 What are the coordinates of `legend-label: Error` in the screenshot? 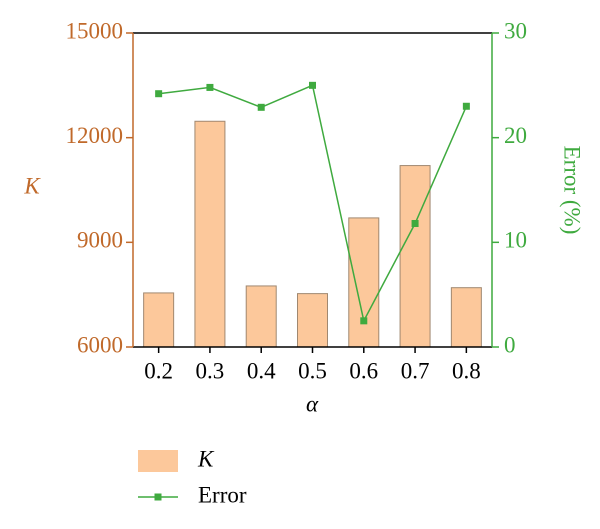 It's located at (222, 494).